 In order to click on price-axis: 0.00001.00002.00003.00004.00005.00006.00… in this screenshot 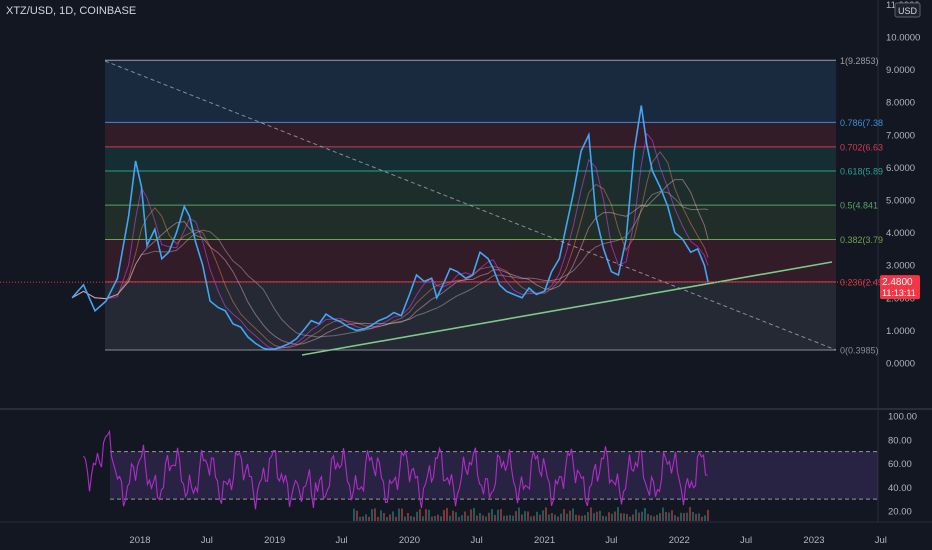, I will do `click(903, 185)`.